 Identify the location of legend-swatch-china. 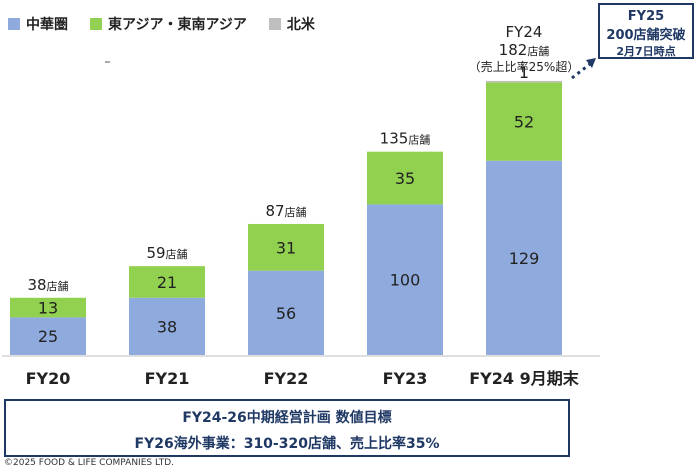
(14, 24).